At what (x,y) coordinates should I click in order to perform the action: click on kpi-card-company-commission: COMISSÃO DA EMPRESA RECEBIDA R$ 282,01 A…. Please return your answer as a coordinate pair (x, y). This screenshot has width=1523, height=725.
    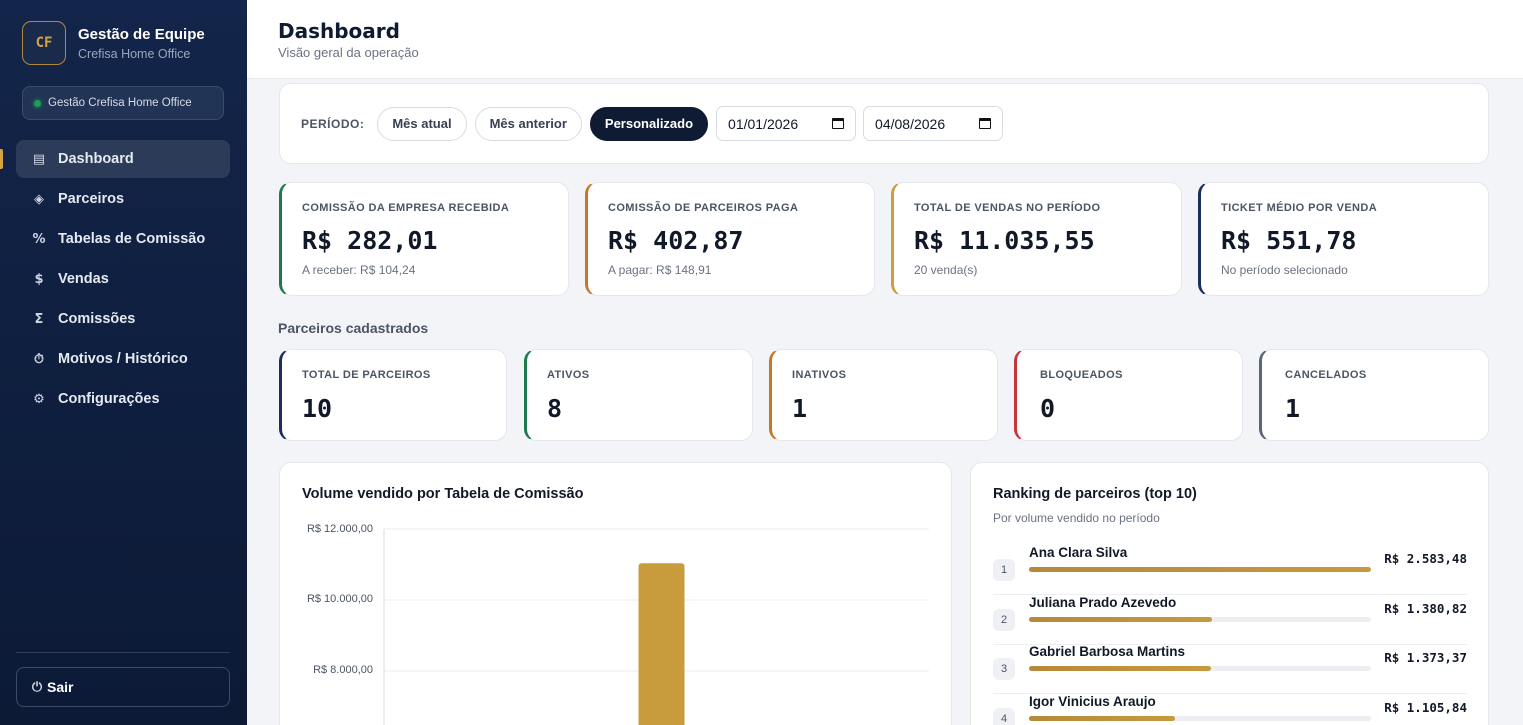
    Looking at the image, I should click on (424, 239).